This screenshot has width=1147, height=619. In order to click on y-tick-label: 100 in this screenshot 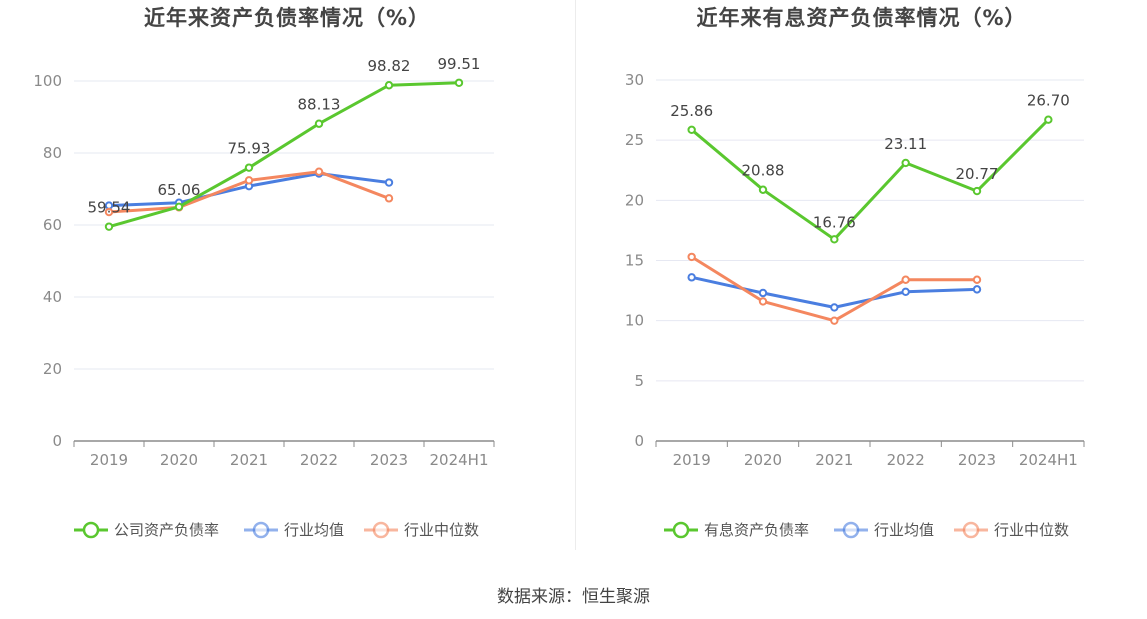, I will do `click(47, 81)`.